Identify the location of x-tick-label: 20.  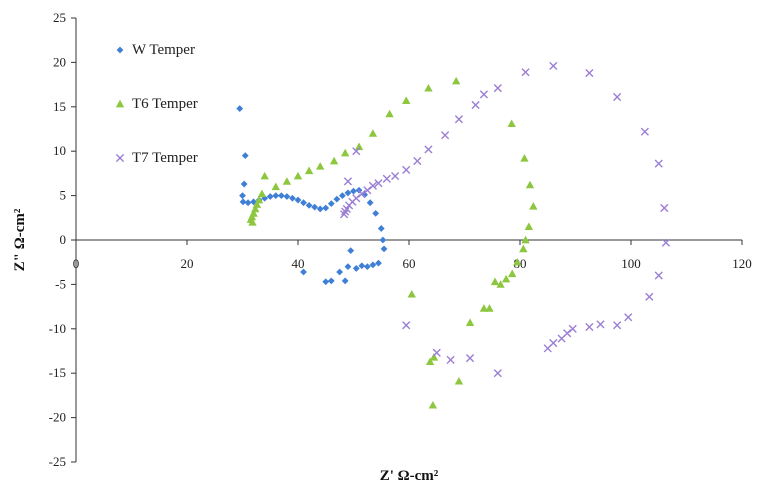
(187, 263).